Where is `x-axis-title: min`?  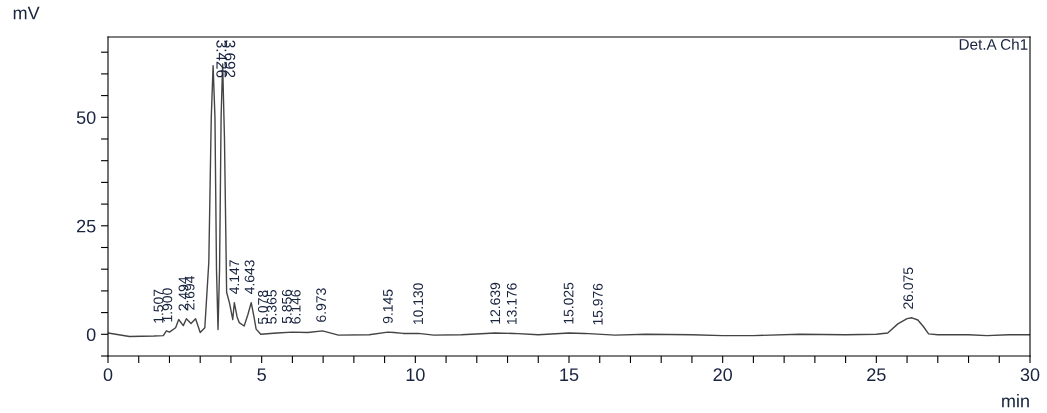
x-axis-title: min is located at coordinates (1015, 401).